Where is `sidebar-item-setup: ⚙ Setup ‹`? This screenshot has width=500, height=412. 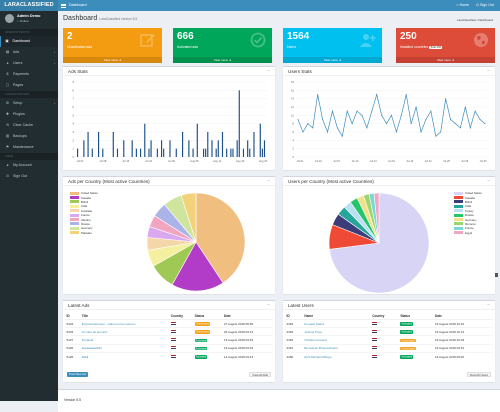 sidebar-item-setup: ⚙ Setup ‹ is located at coordinates (29, 103).